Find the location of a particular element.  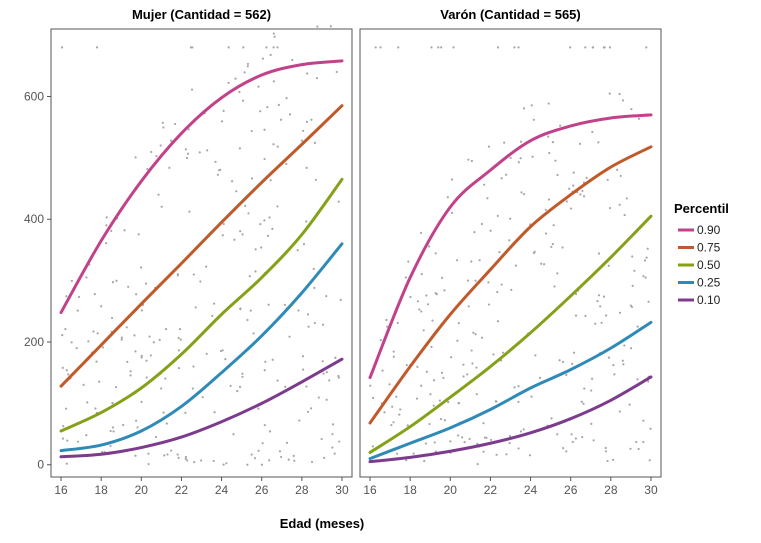

y-tick-label: 400 is located at coordinates (34, 219).